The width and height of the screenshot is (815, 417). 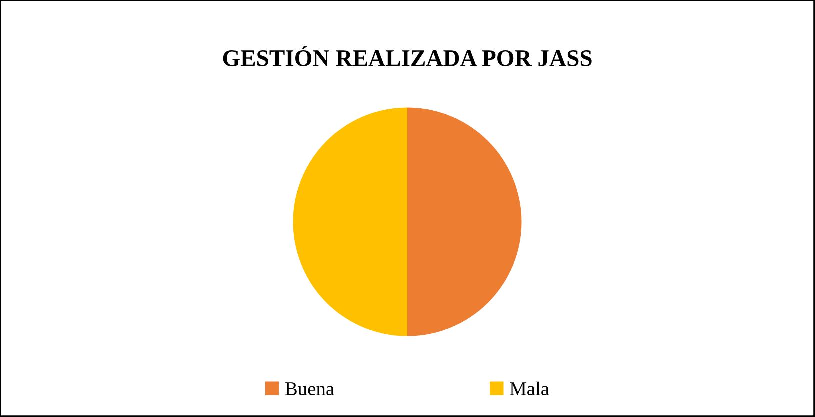 I want to click on legend-label: Mala, so click(x=530, y=389).